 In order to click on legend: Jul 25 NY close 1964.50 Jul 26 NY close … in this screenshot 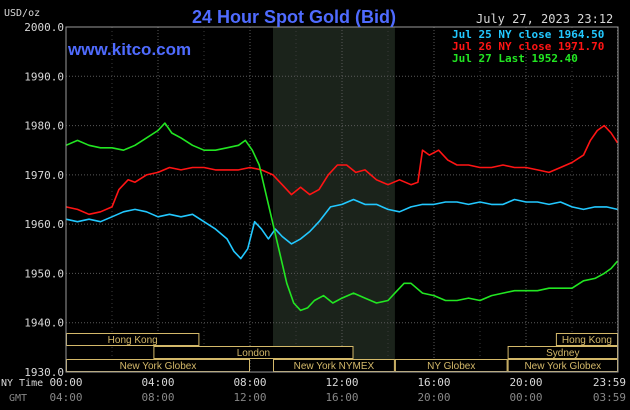, I will do `click(528, 46)`.